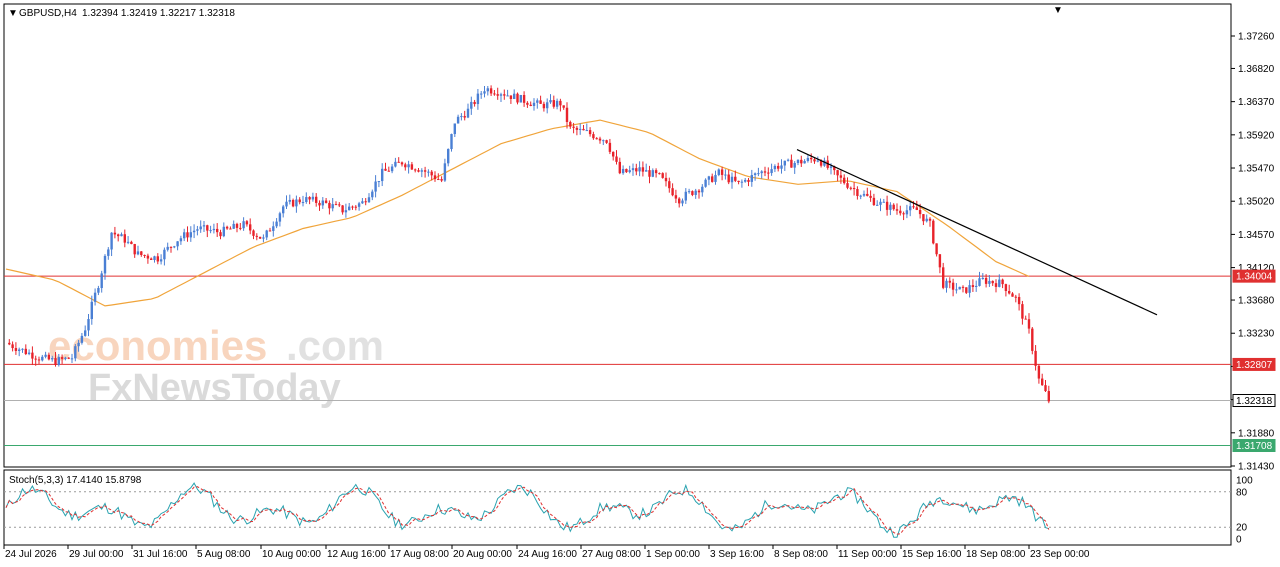 The width and height of the screenshot is (1280, 567). I want to click on time-tick-label: 23 Sep 00:00, so click(1060, 554).